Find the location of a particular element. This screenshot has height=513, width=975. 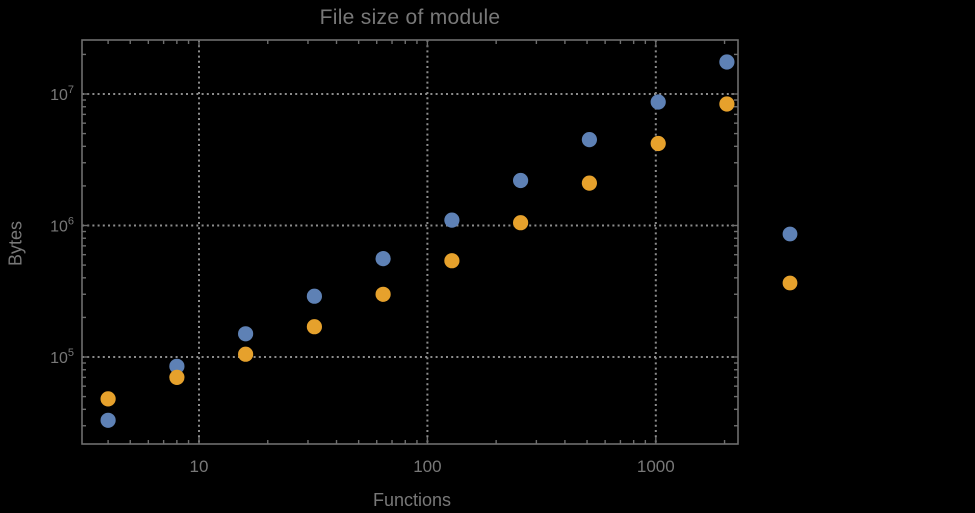

y-tick-label: 10⁵ is located at coordinates (62, 357).